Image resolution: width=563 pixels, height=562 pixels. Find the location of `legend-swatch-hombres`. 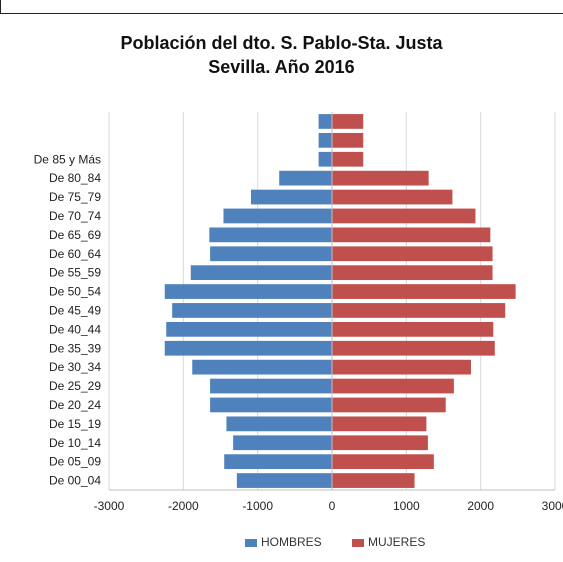

legend-swatch-hombres is located at coordinates (251, 542).